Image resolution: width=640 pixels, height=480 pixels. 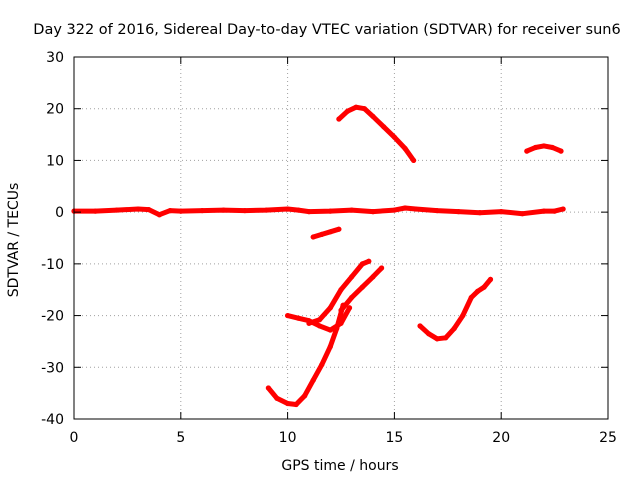 What do you see at coordinates (55, 58) in the screenshot?
I see `y-tick-label: 30` at bounding box center [55, 58].